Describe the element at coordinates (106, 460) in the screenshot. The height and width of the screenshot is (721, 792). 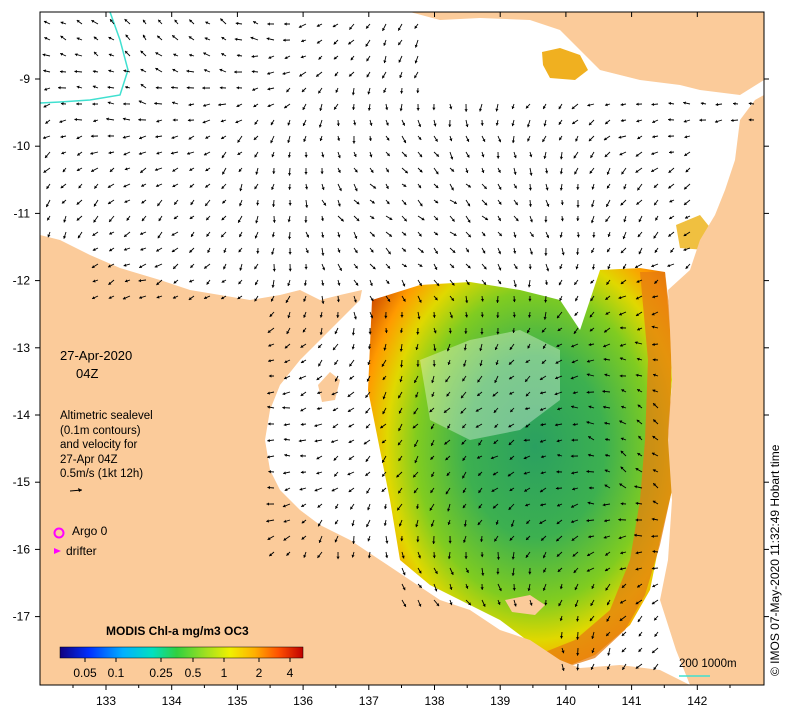
I see `legend-line-4: 27-Apr 04Z` at that location.